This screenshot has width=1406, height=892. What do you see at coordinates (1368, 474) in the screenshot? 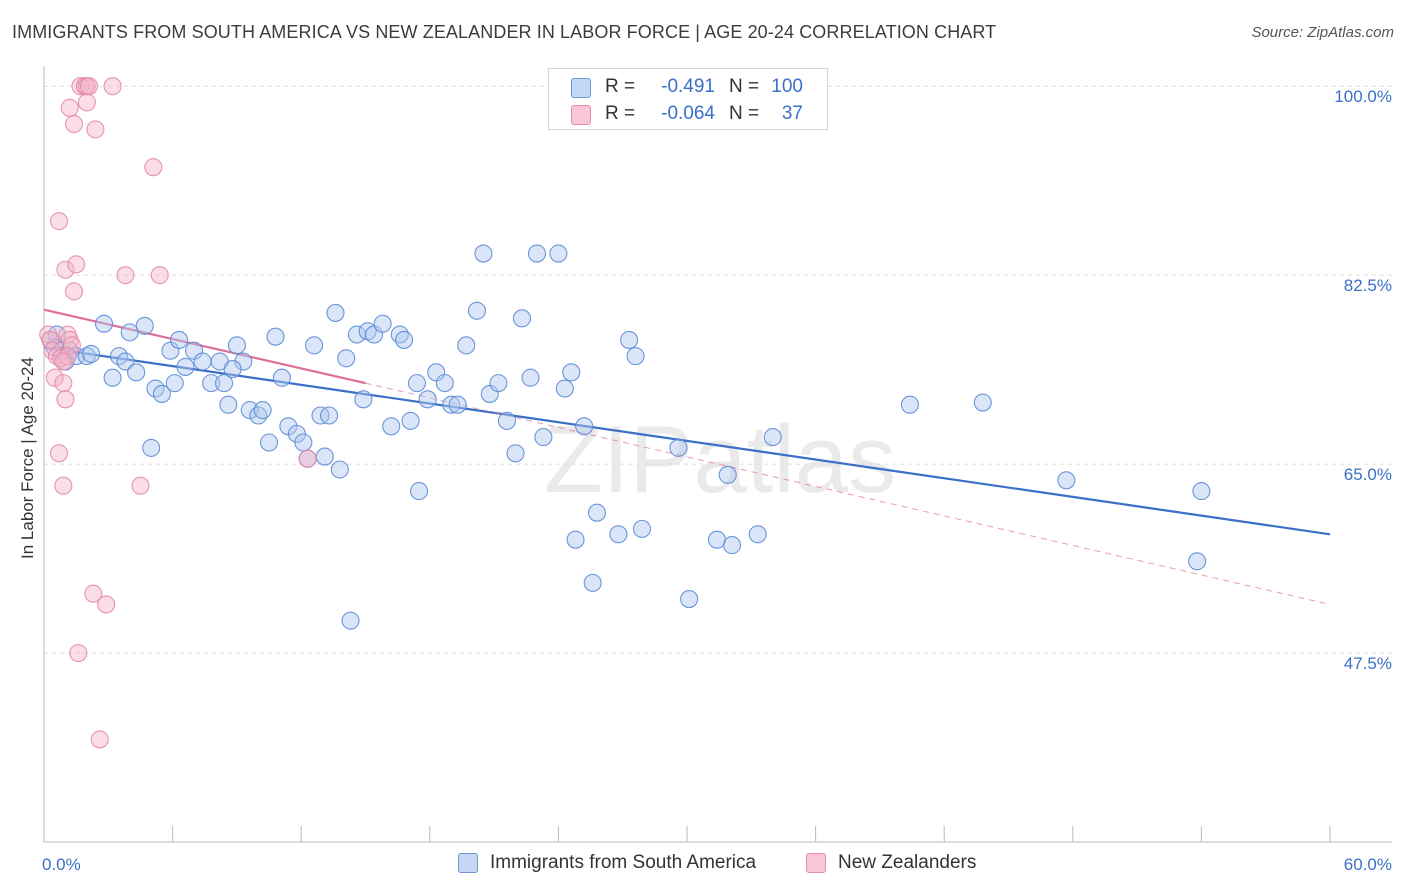
I see `y-tick-label: 65.0%` at bounding box center [1368, 474].